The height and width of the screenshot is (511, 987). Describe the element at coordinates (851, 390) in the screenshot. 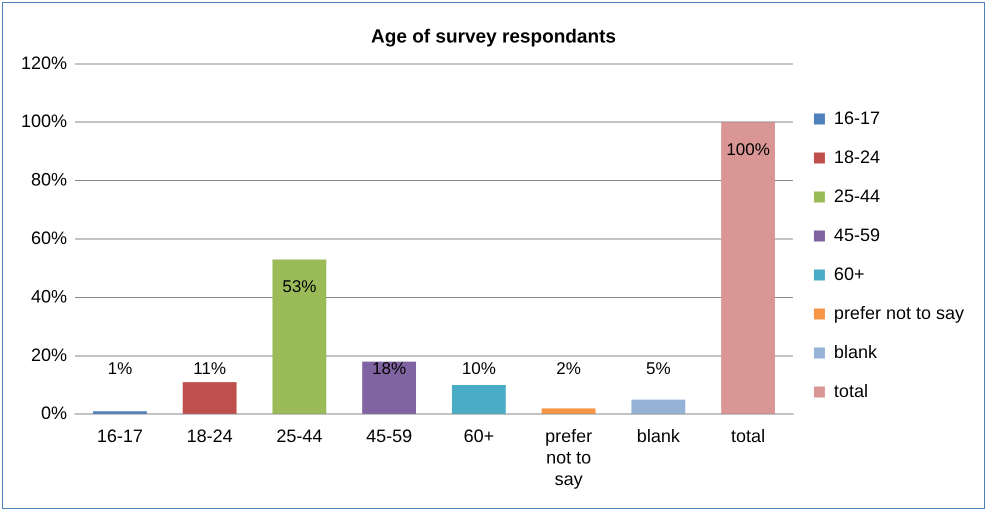

I see `legend-label: total` at that location.